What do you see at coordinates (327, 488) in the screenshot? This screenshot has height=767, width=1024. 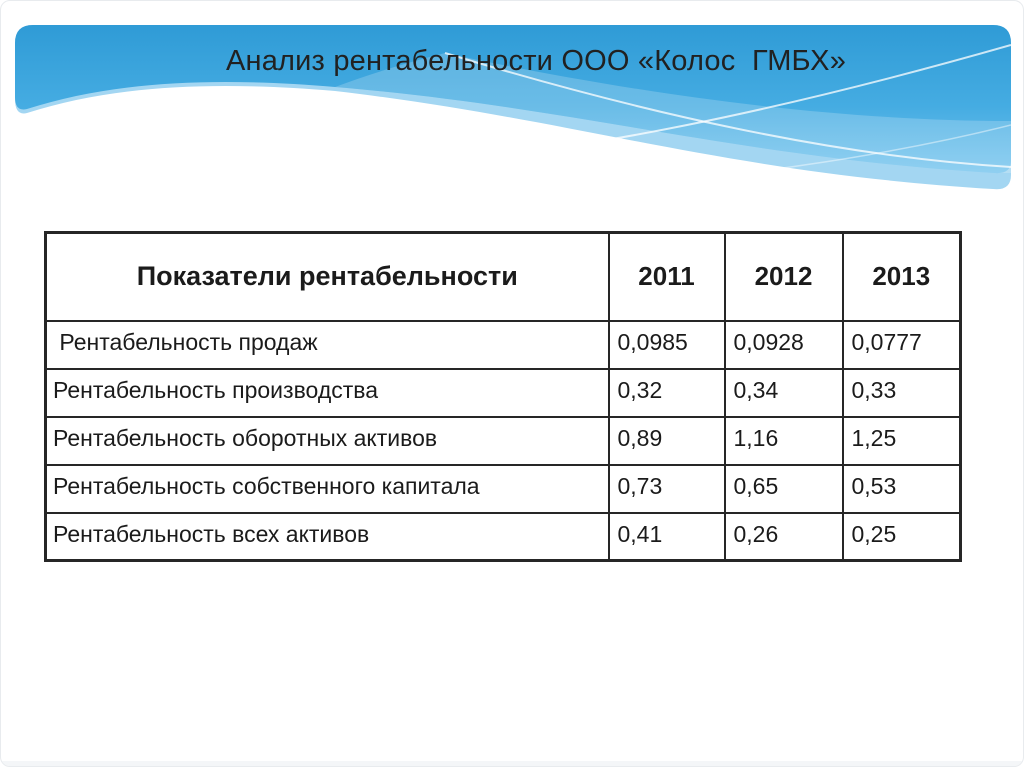 I see `row-label-cell: Рентабельность собственного капитала` at bounding box center [327, 488].